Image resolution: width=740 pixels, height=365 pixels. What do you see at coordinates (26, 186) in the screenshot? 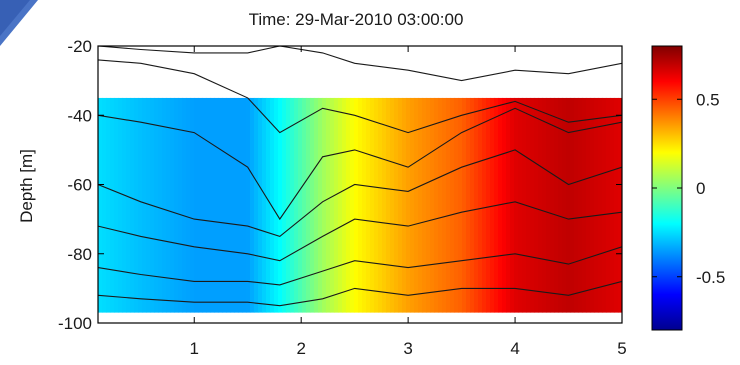
I see `y-axis-label: Depth [m]` at bounding box center [26, 186].